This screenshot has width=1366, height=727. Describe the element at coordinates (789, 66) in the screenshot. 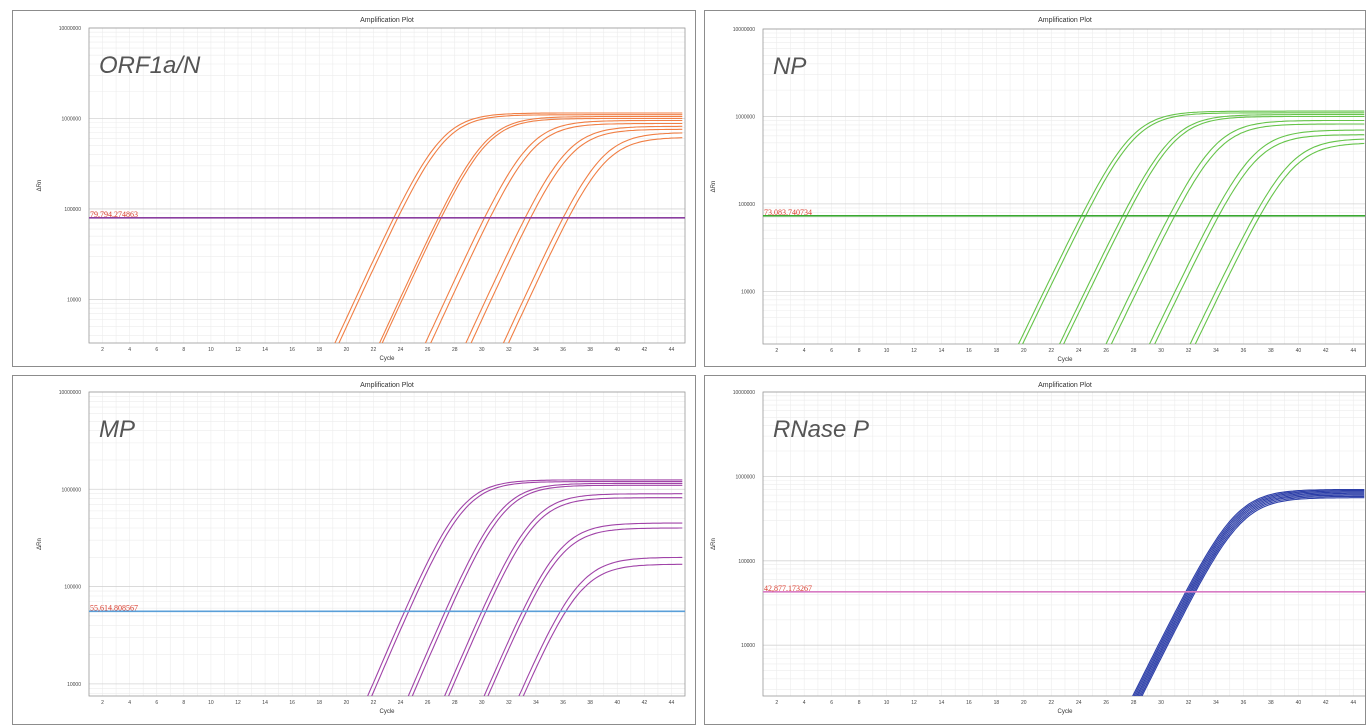

I see `gene-label: NP` at that location.